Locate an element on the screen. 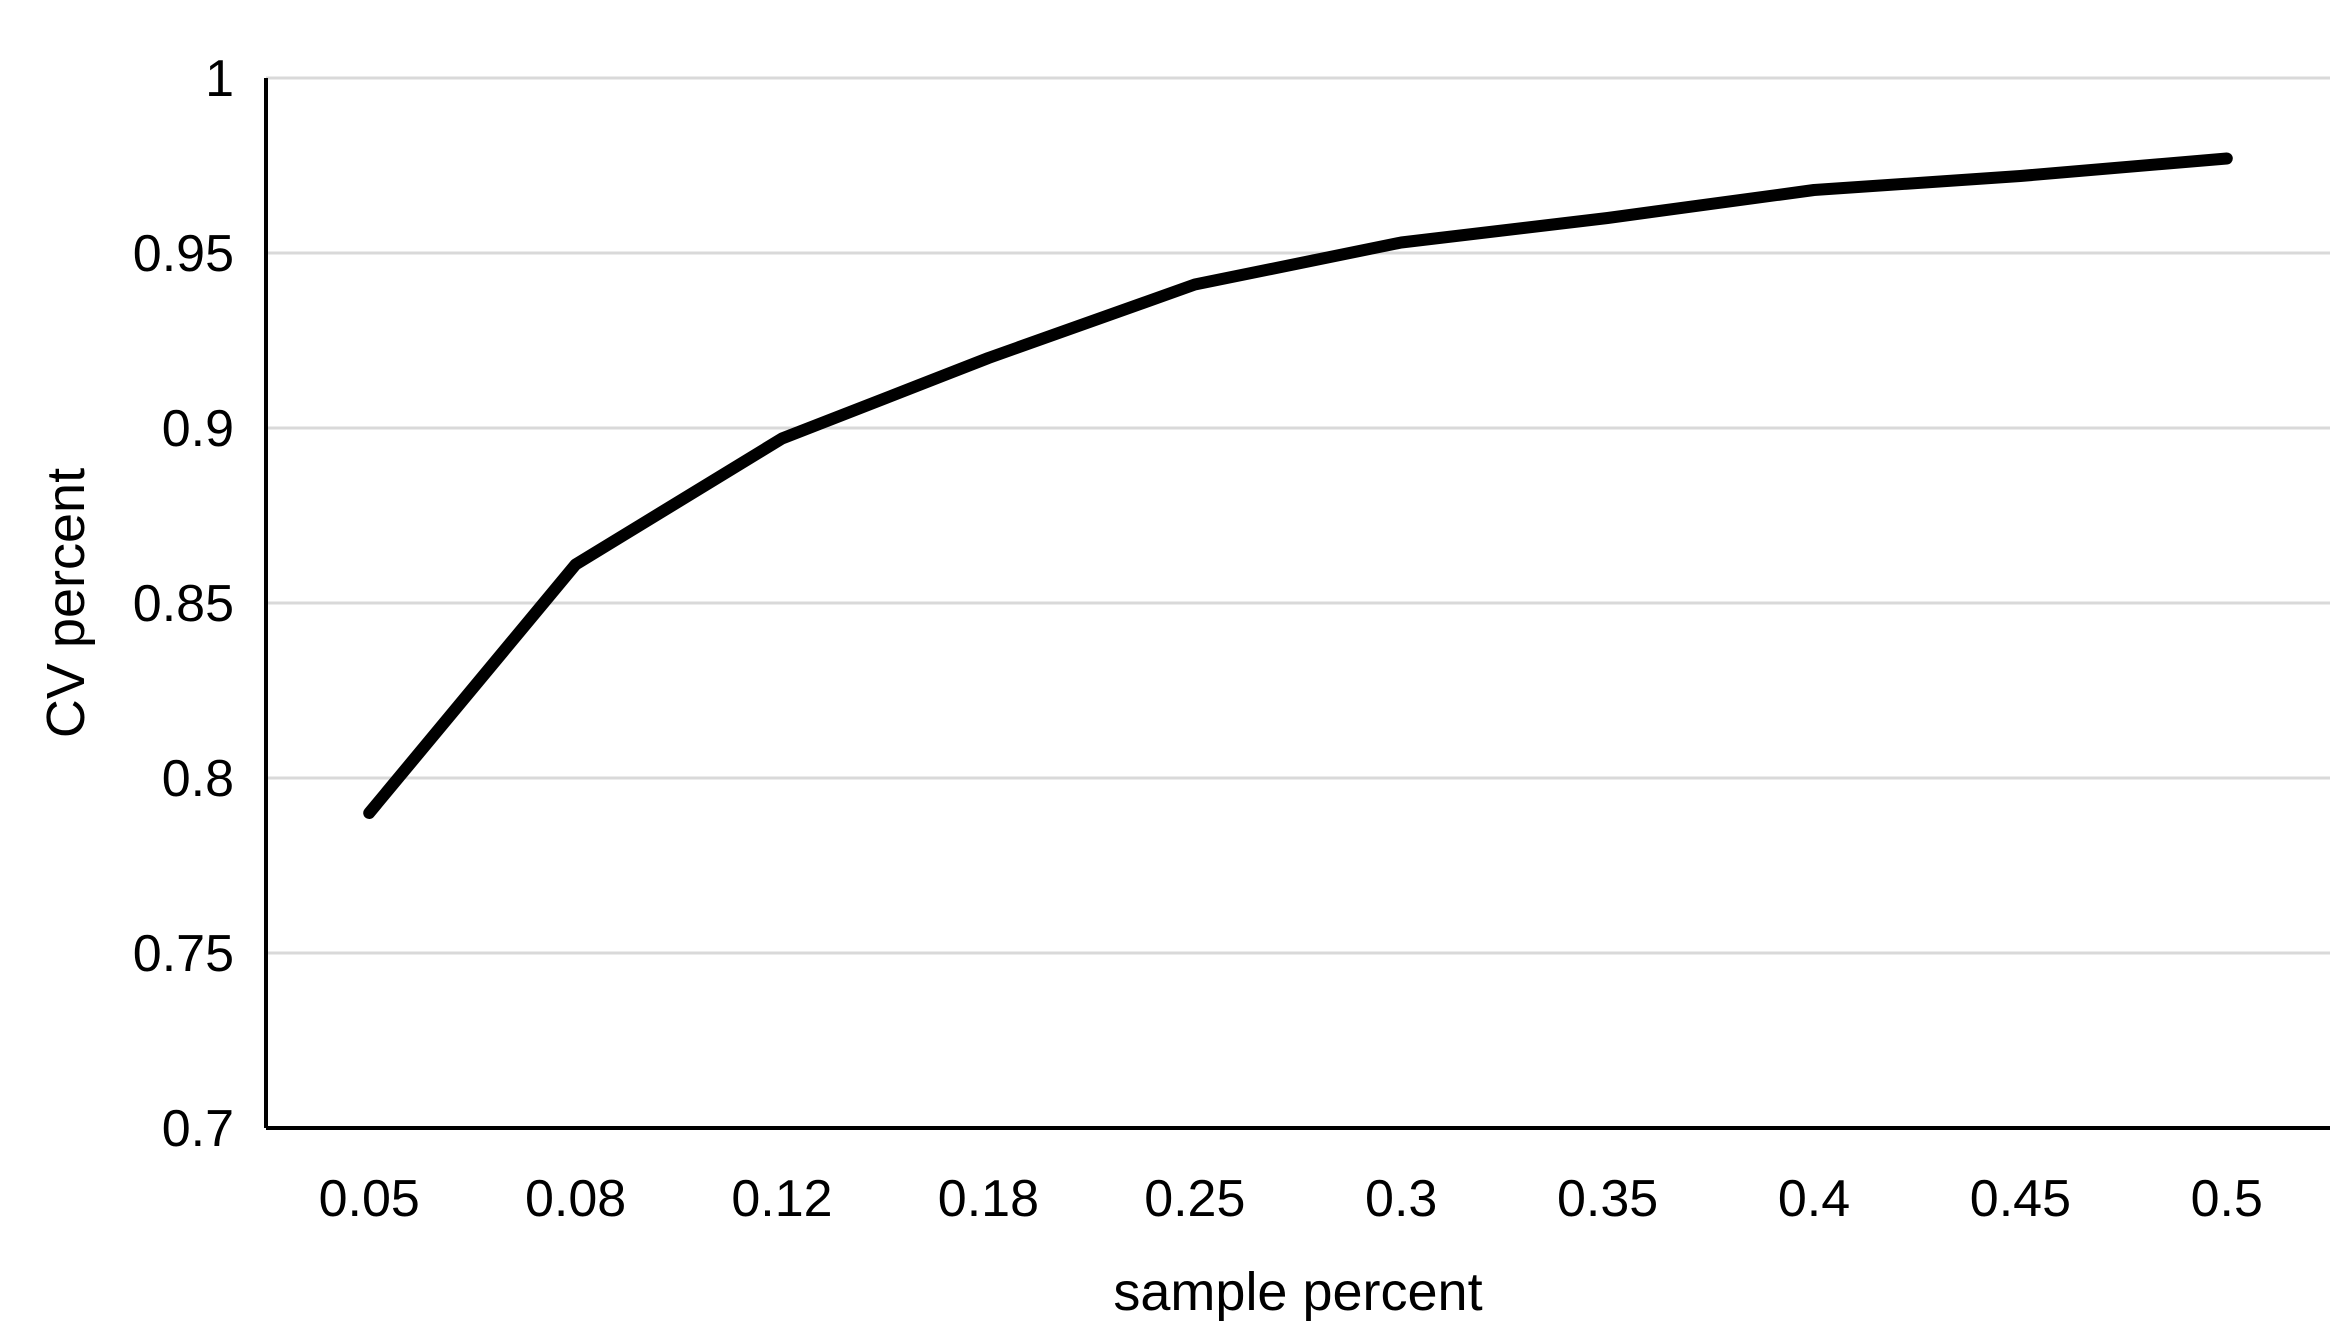  x-tick-label: 0.45 is located at coordinates (2020, 1199).